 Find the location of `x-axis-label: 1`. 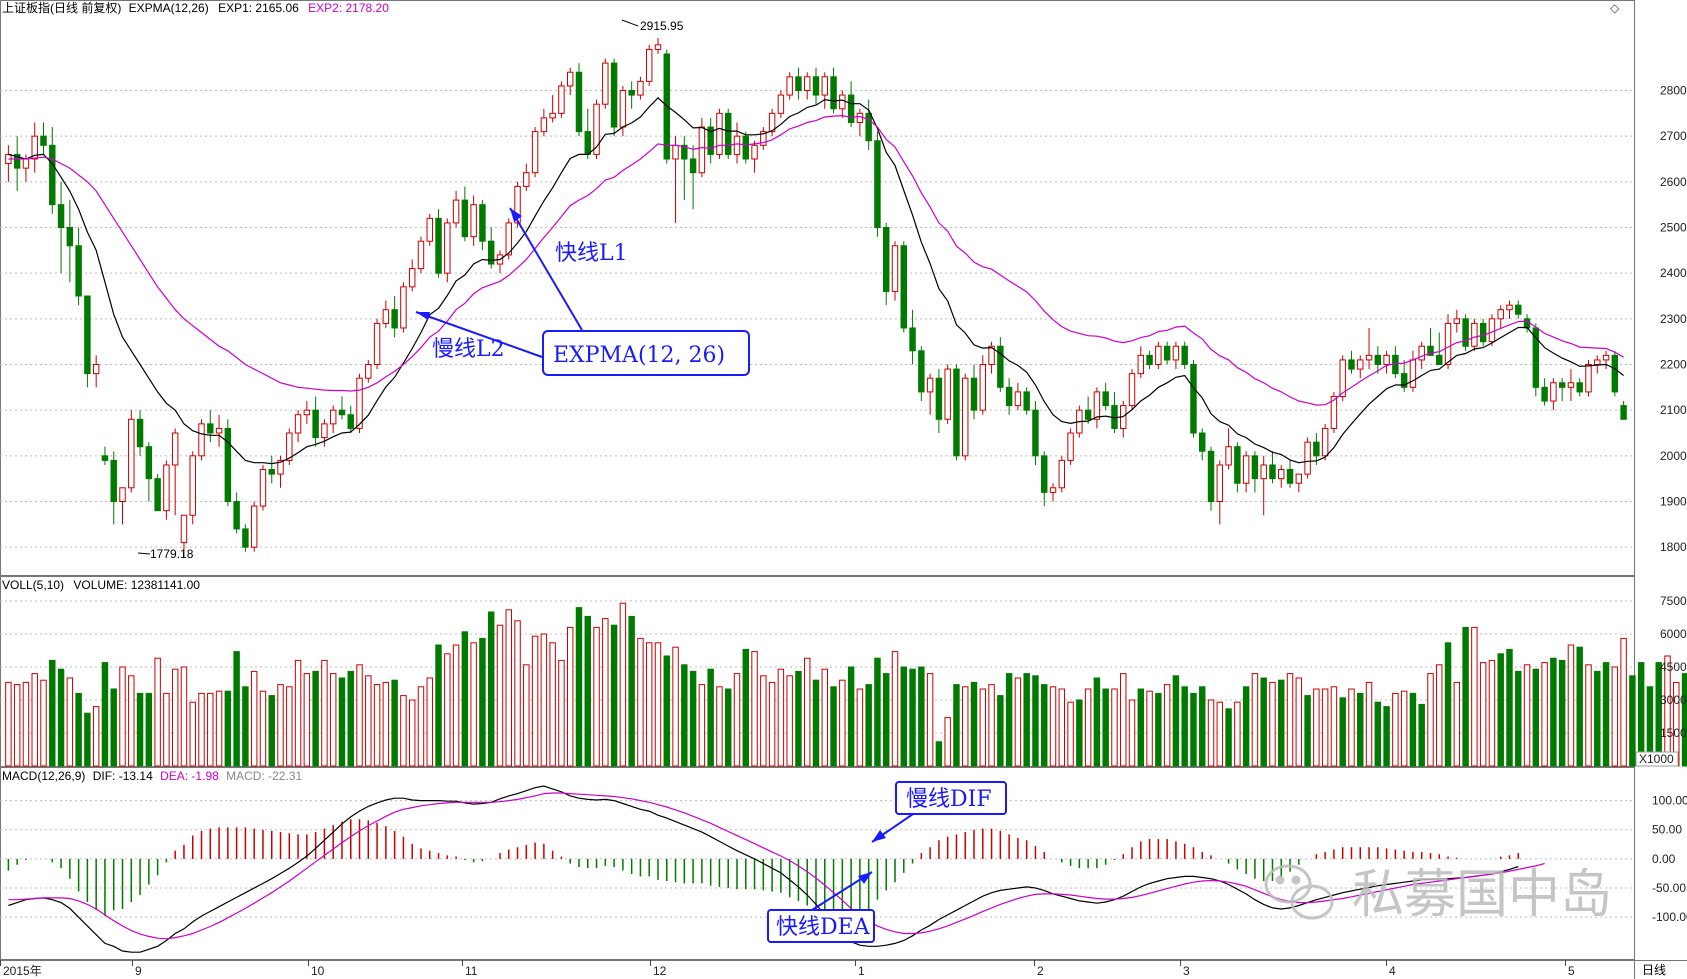

x-axis-label: 1 is located at coordinates (861, 971).